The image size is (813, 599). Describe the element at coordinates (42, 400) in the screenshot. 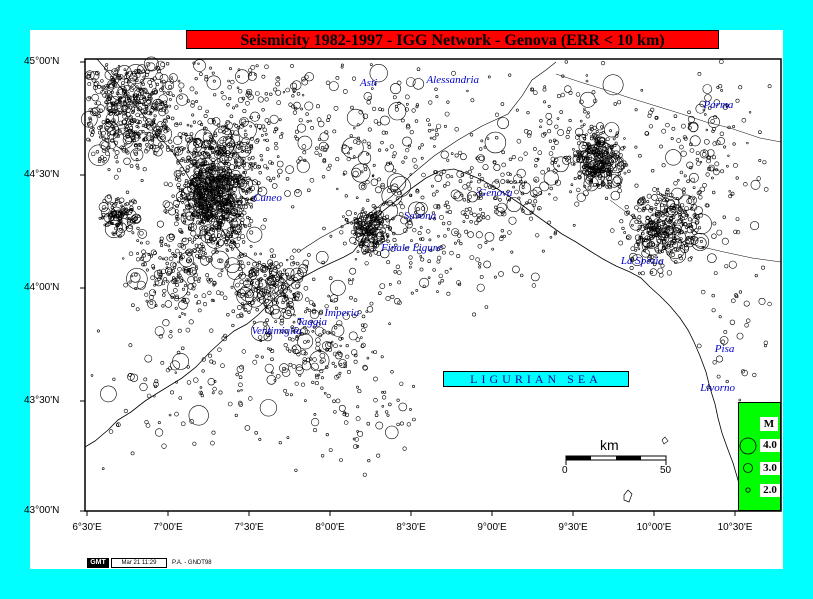

I see `lat-label-43-30: 43°30'N` at that location.